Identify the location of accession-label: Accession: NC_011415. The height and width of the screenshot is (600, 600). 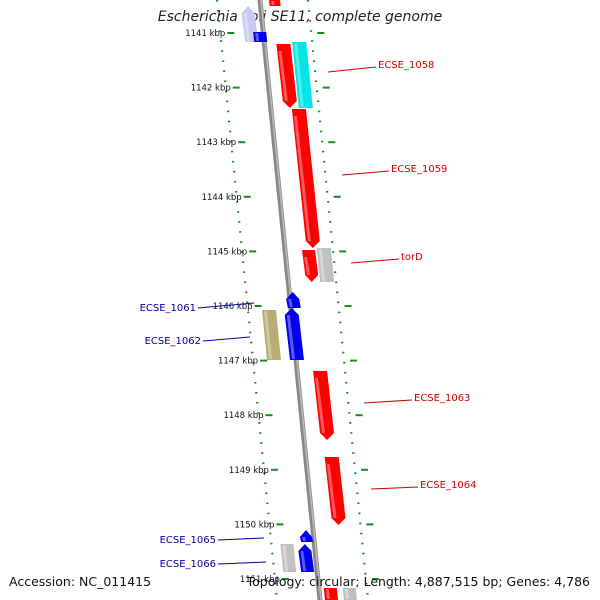
(80, 581).